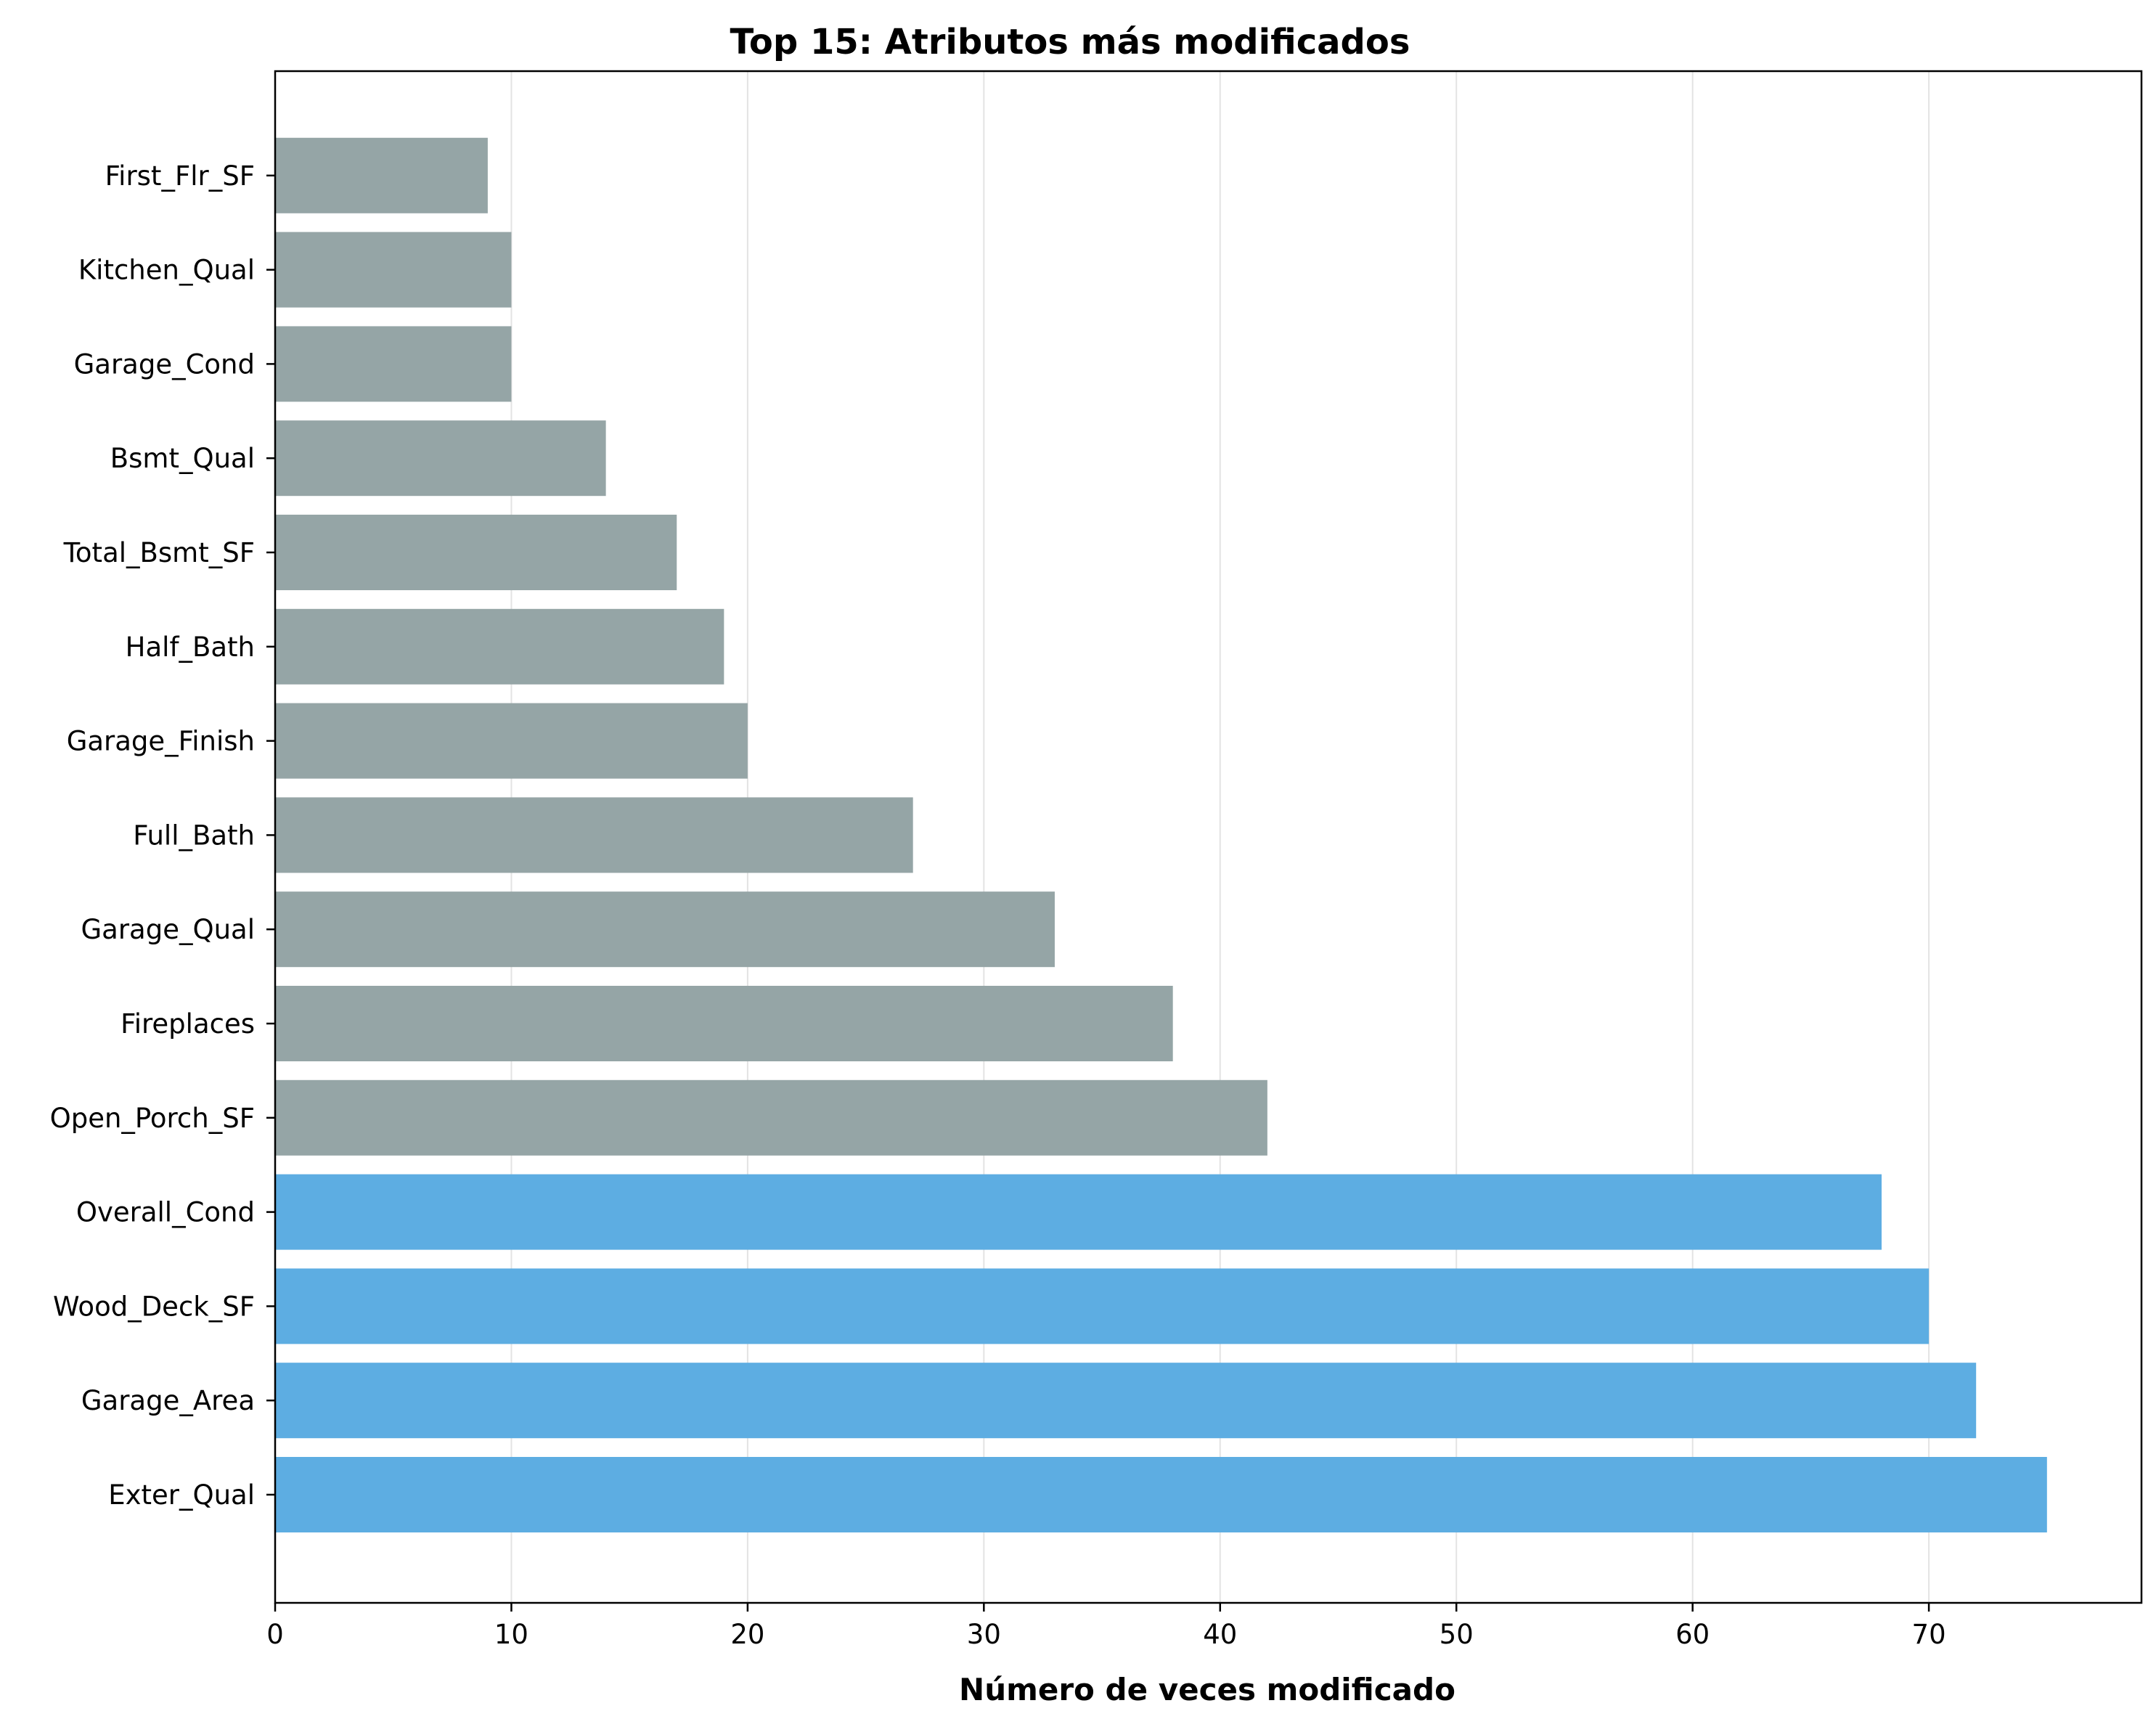  What do you see at coordinates (1070, 42) in the screenshot?
I see `chart-title: Top 15: Atributos más modificados` at bounding box center [1070, 42].